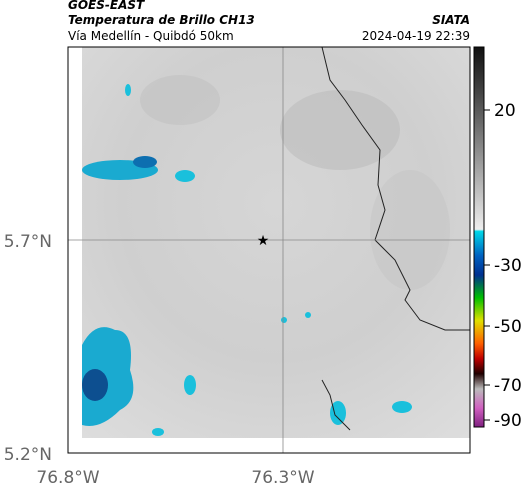 Image resolution: width=526 pixels, height=491 pixels. What do you see at coordinates (416, 36) in the screenshot?
I see `timestamp: 2024-04-19 22:39` at bounding box center [416, 36].